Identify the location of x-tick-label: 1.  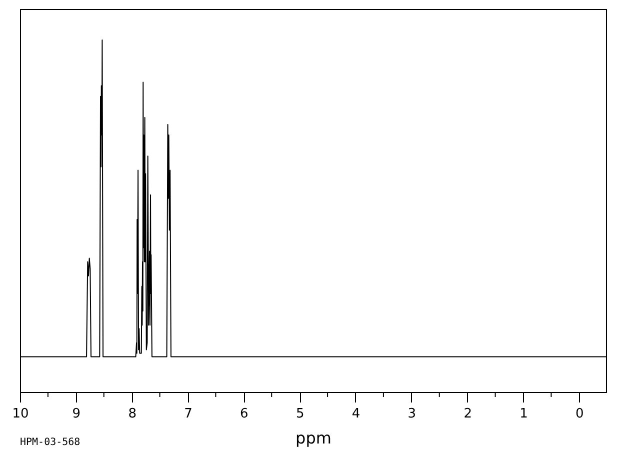
(524, 414).